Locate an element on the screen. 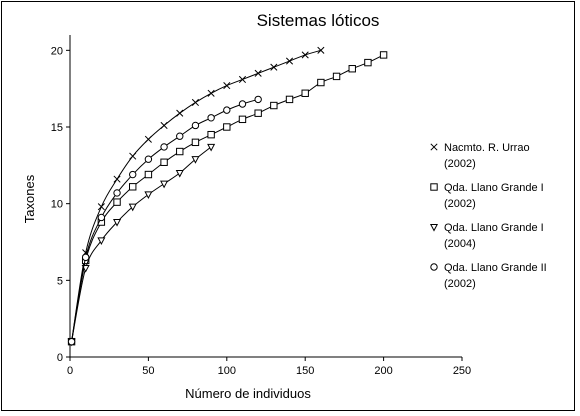  x-tick-label: 100 is located at coordinates (227, 371).